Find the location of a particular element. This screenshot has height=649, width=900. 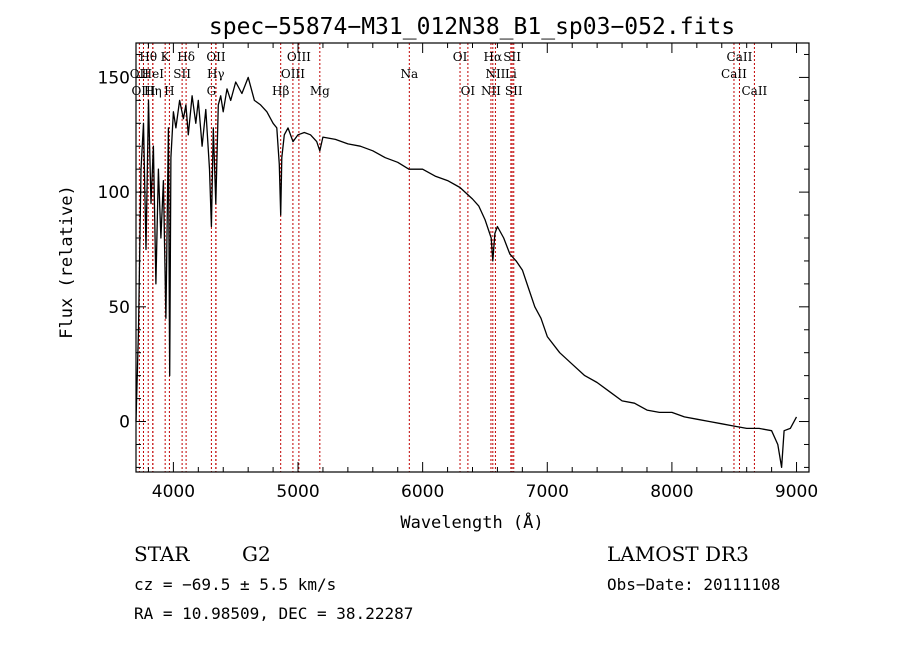

line-label-14: Na is located at coordinates (409, 74).